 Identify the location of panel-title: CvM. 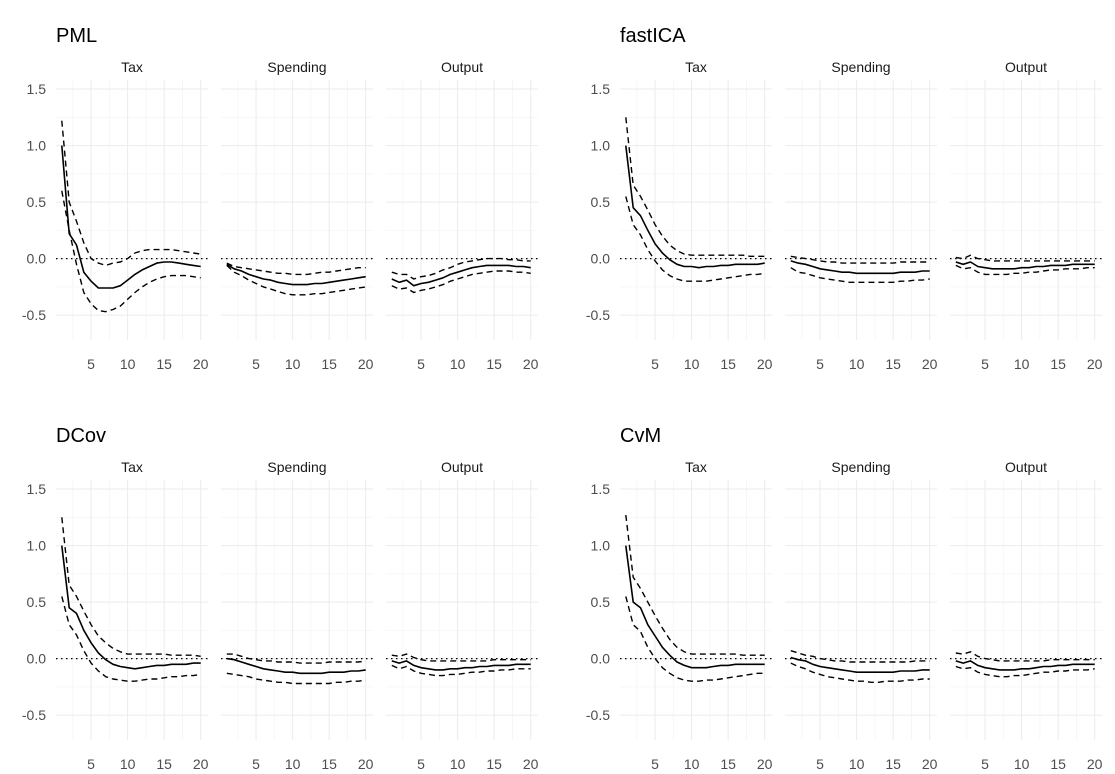
(640, 436).